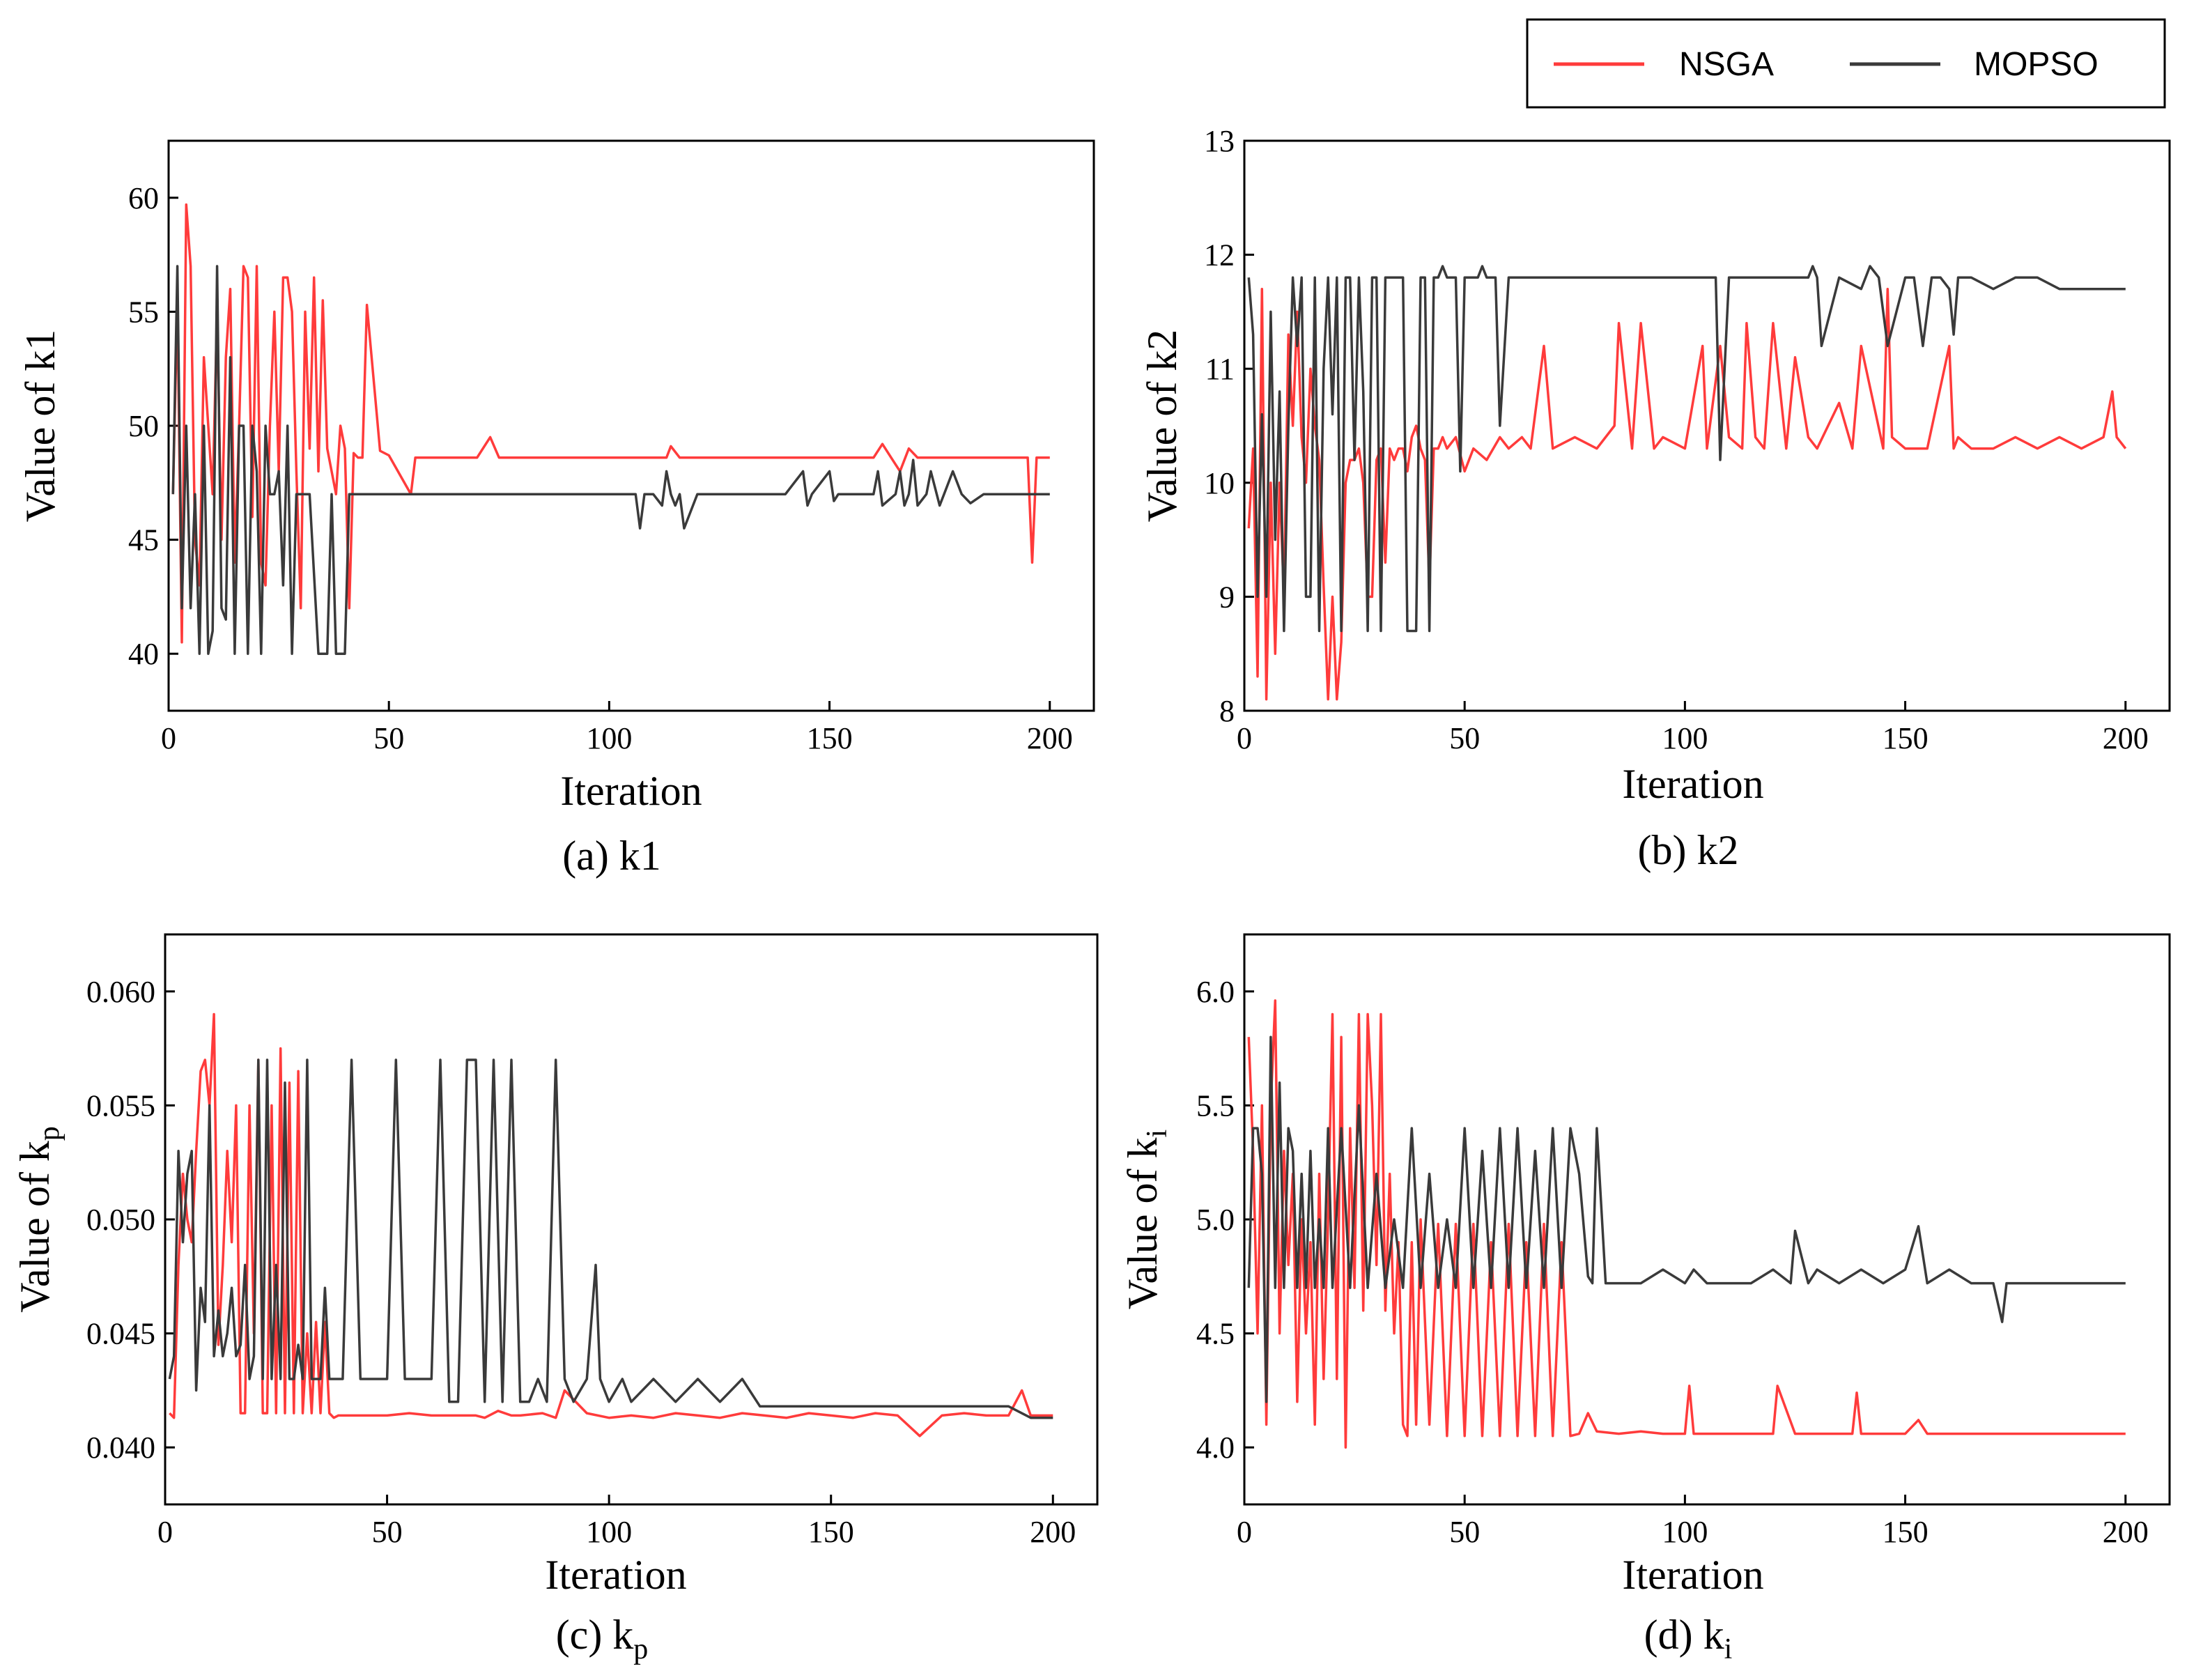 This screenshot has height=1680, width=2187. What do you see at coordinates (1688, 850) in the screenshot?
I see `panel-caption: (b) k2` at bounding box center [1688, 850].